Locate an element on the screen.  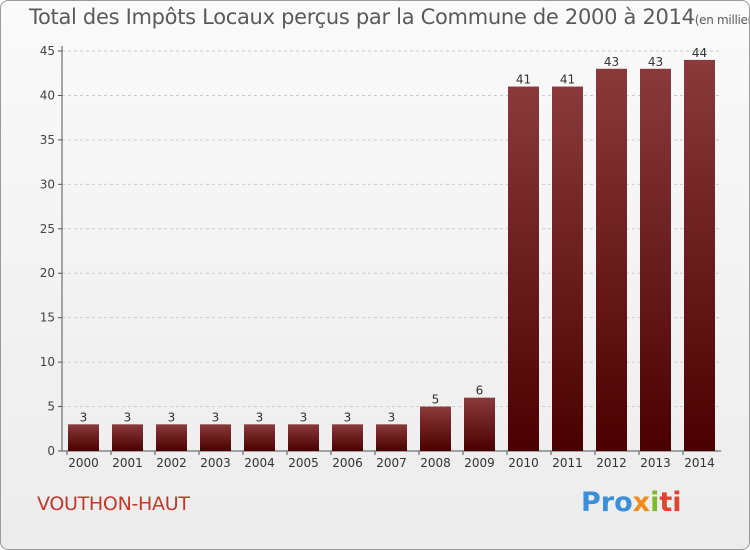
chart-title-unit: (en milliers d'€) is located at coordinates (721, 20).